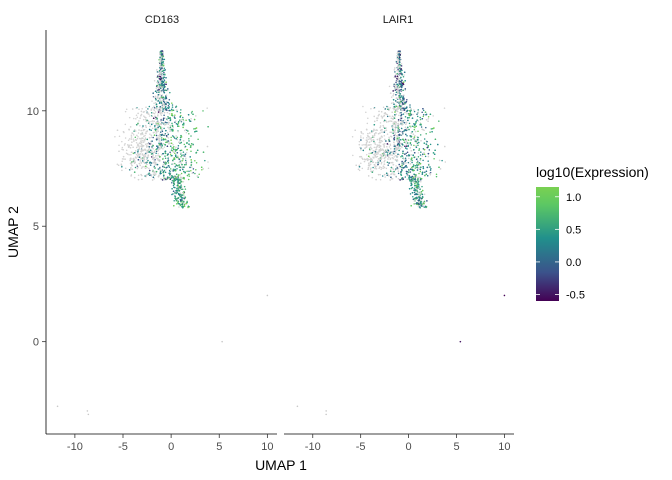 The height and width of the screenshot is (480, 672). I want to click on facet-title-cd163: CD163, so click(162, 20).